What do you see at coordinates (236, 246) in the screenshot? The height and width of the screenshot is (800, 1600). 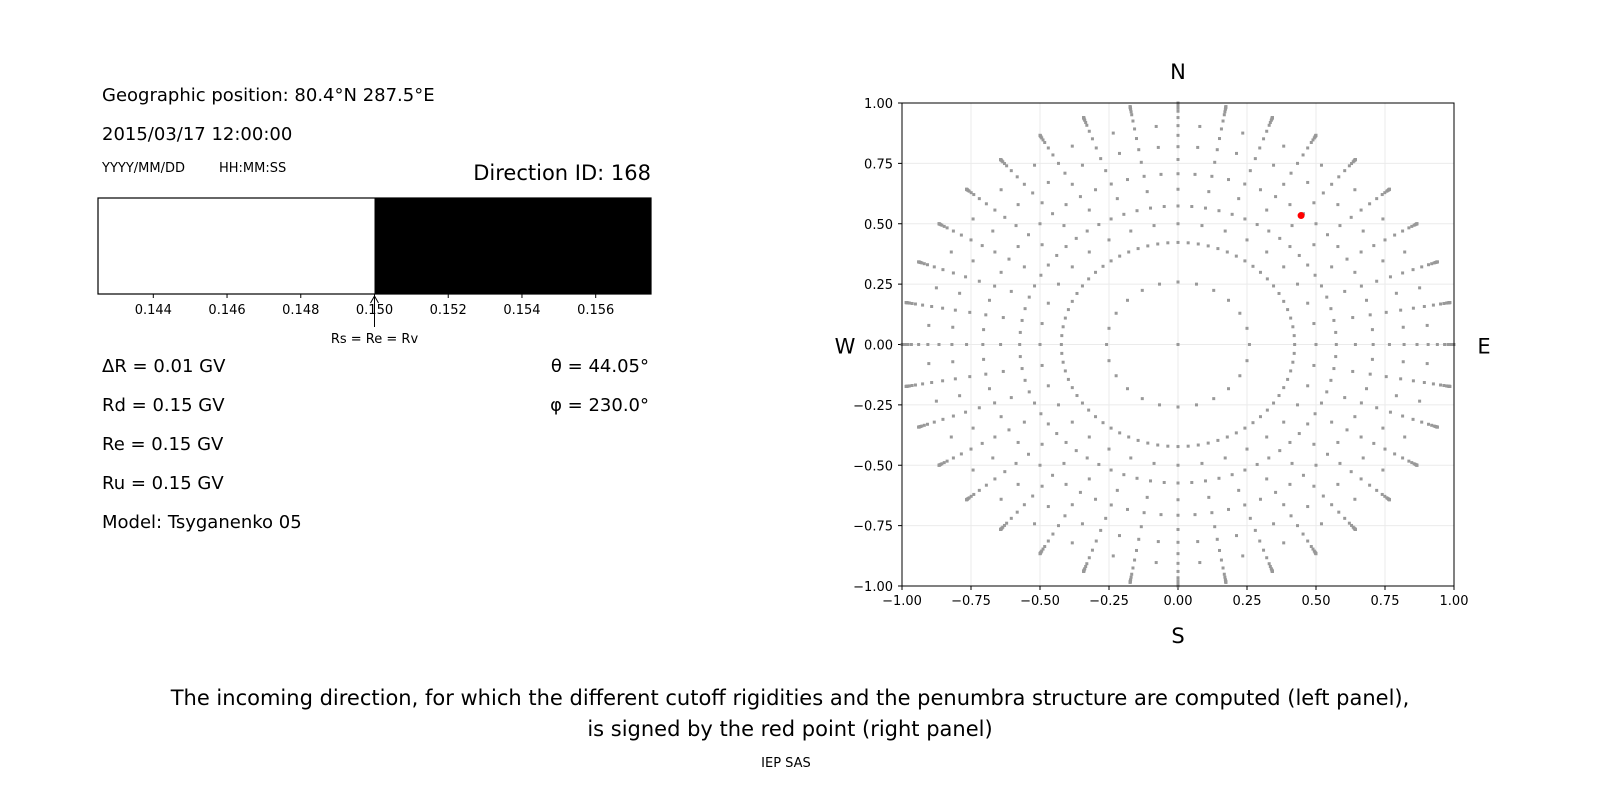 I see `penumbra-segment-allowed` at bounding box center [236, 246].